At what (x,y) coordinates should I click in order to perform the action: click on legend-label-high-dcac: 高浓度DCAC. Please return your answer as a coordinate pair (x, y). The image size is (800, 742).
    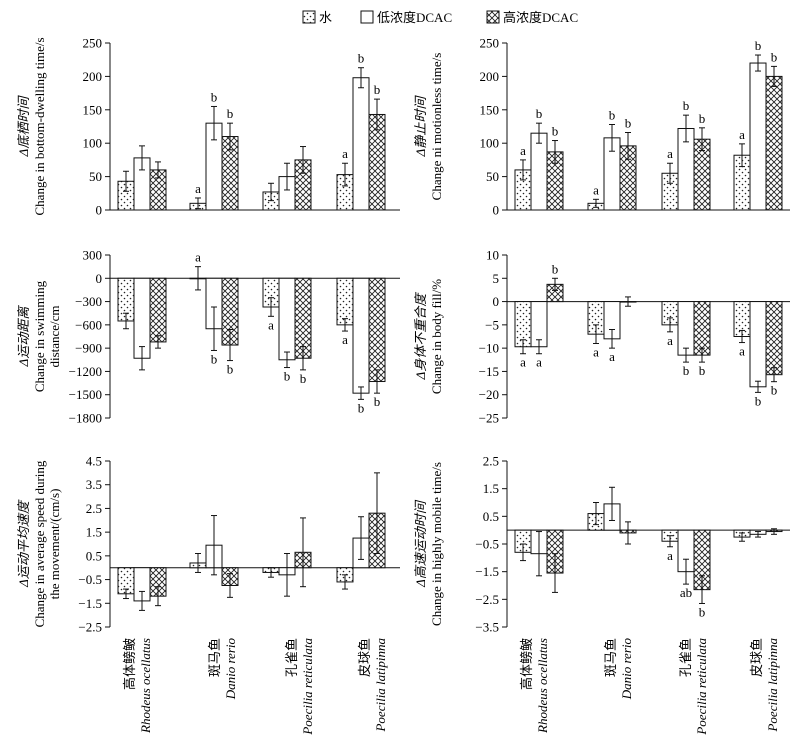
    Looking at the image, I should click on (540, 17).